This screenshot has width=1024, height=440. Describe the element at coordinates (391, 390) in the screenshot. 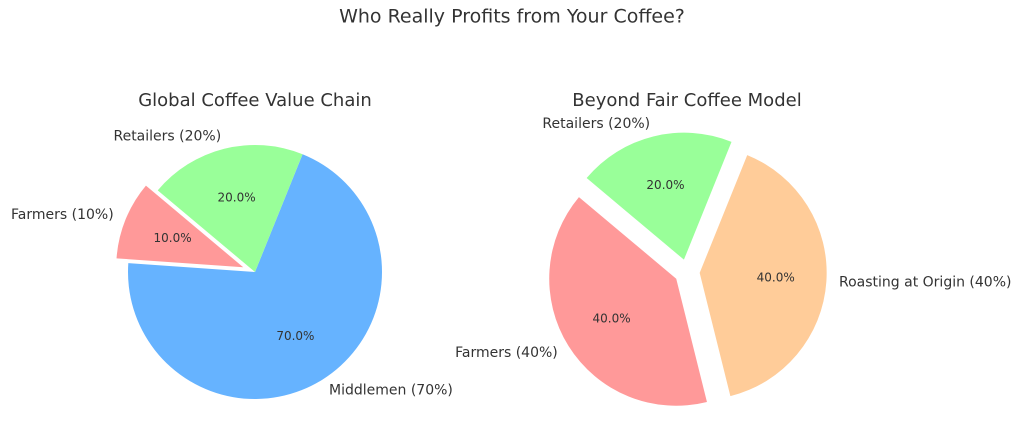

I see `category-label: Middlemen (70%)` at that location.